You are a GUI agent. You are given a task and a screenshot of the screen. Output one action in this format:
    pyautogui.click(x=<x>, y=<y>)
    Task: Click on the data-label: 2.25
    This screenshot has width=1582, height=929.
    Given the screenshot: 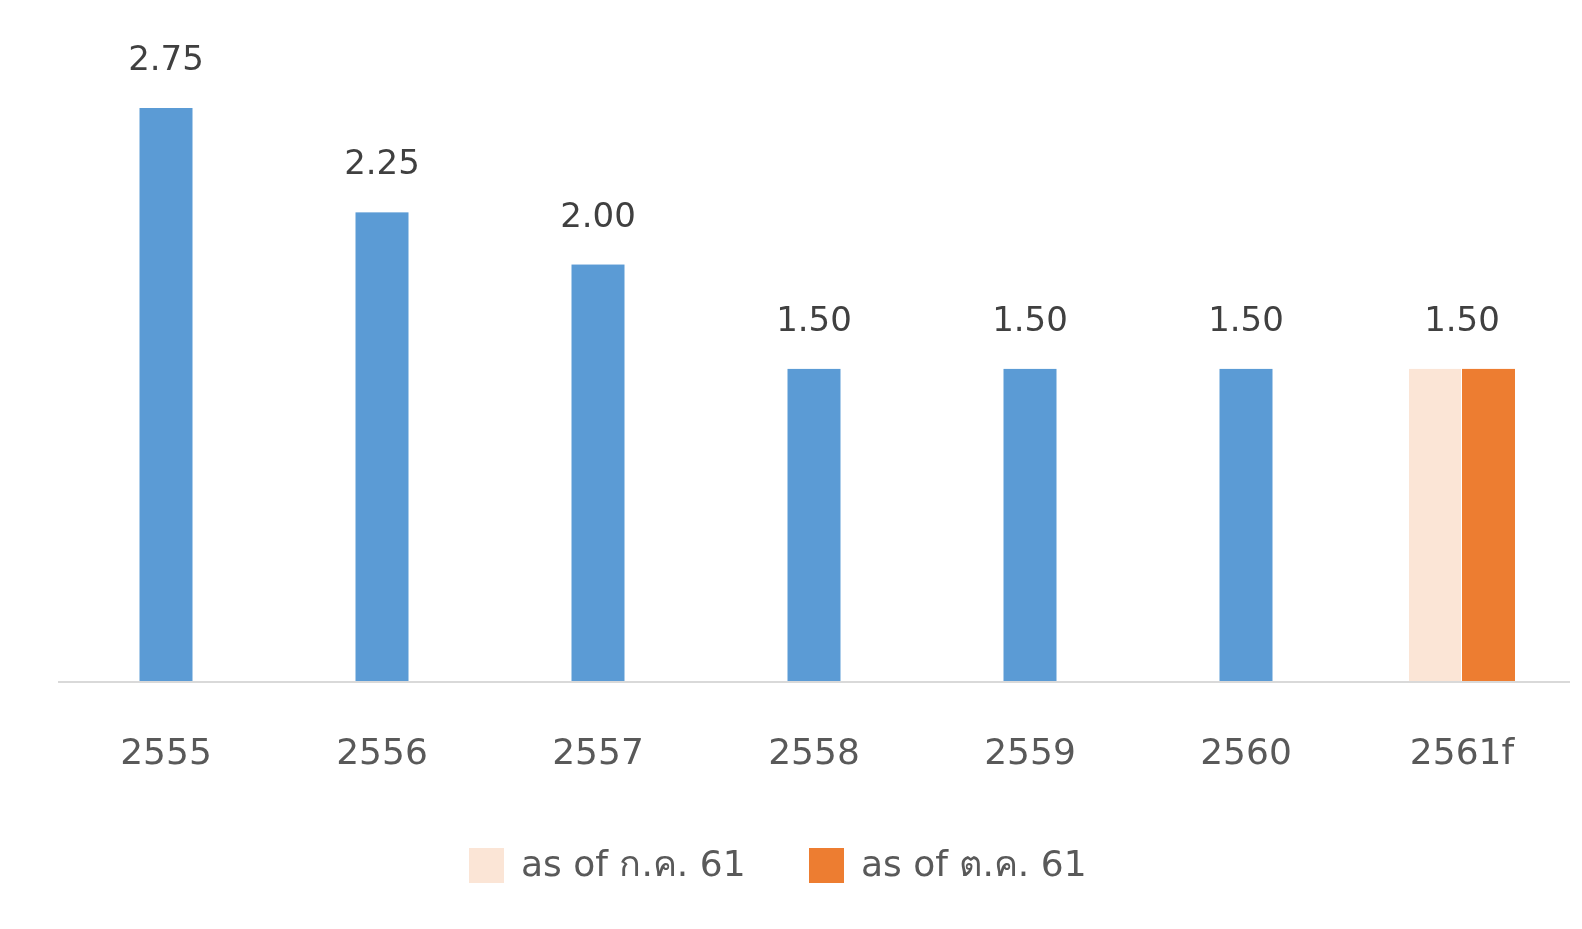 What is the action you would take?
    pyautogui.click(x=382, y=162)
    